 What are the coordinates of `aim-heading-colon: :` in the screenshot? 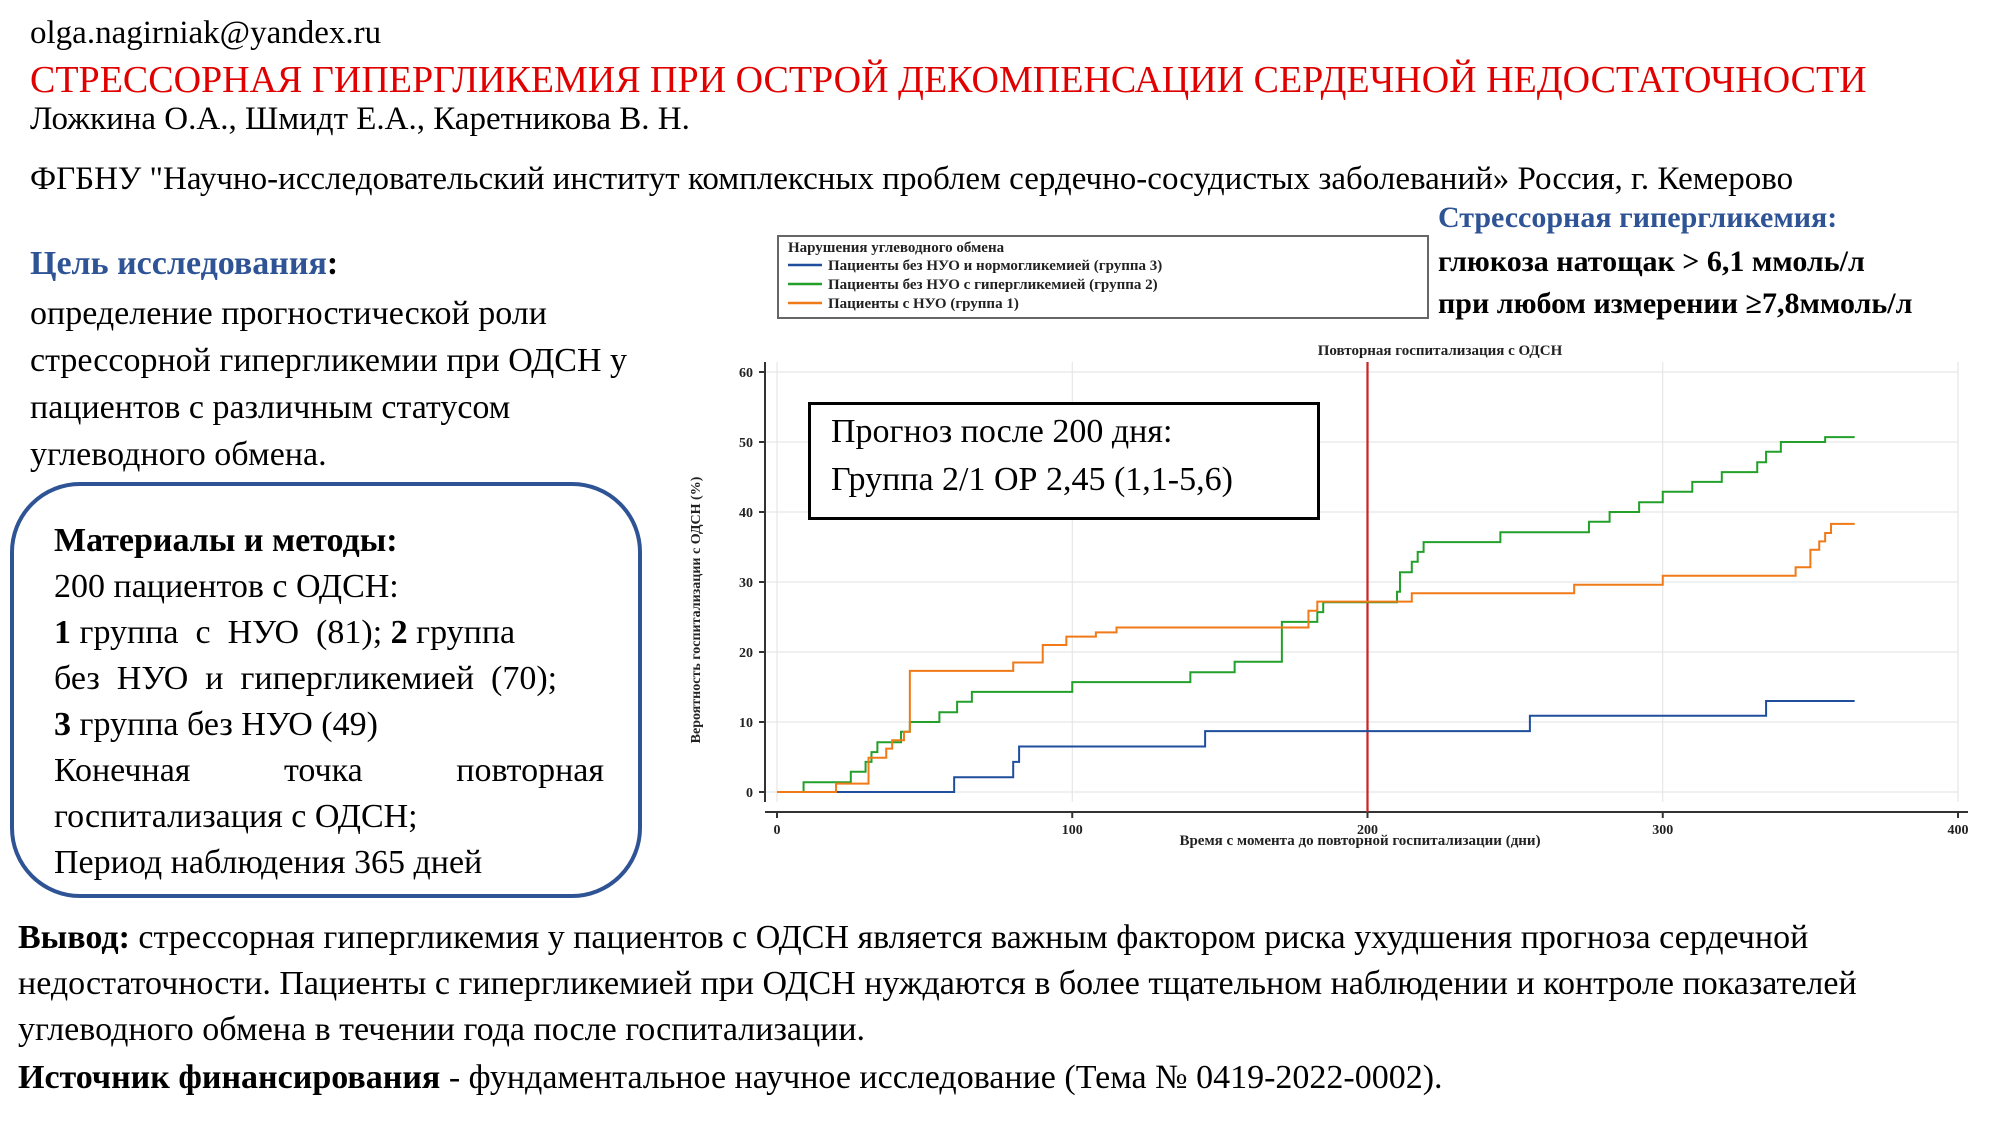 It's located at (332, 263).